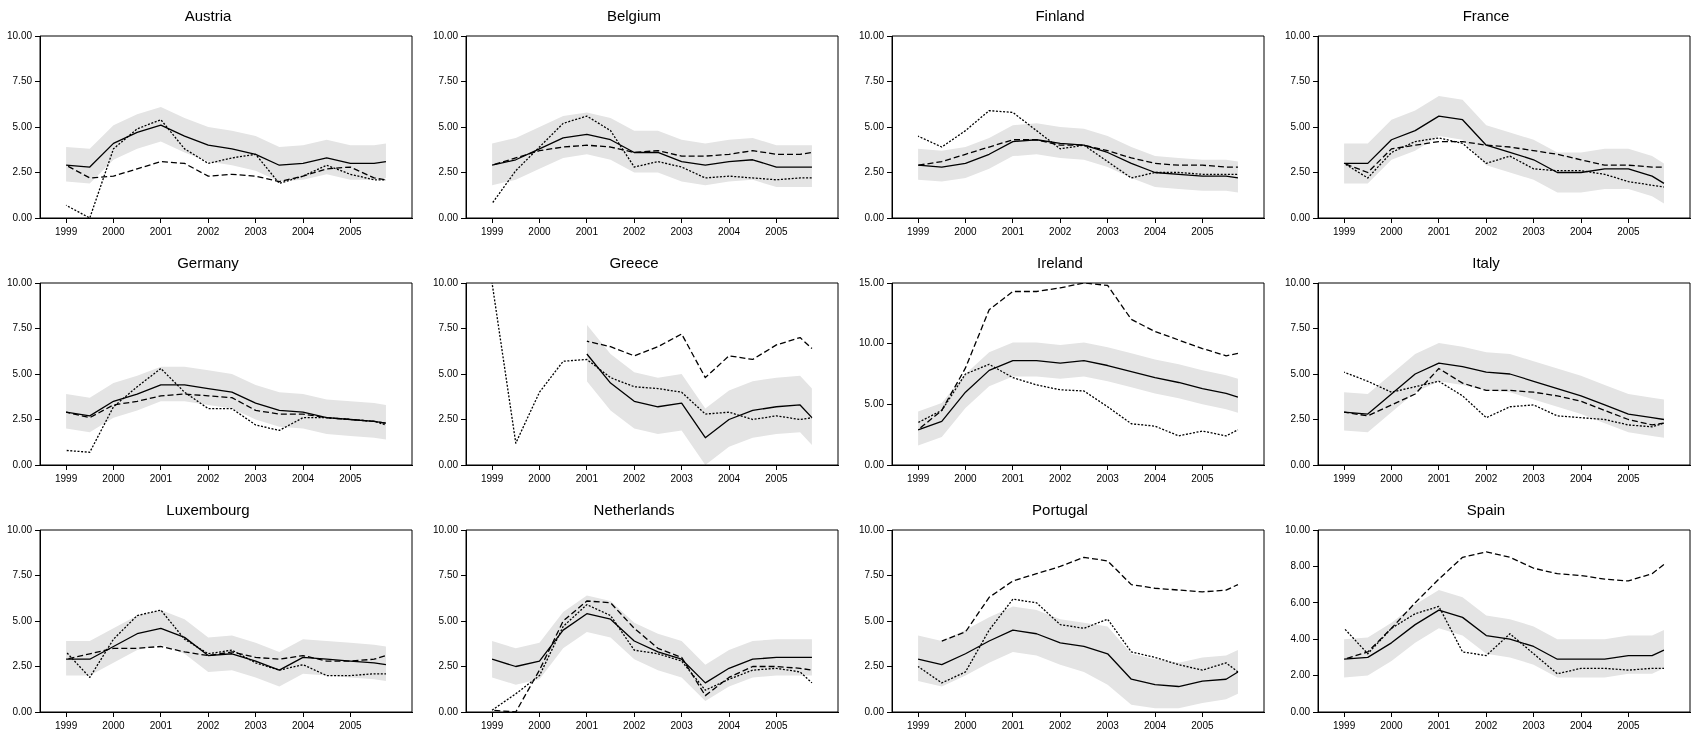 The height and width of the screenshot is (742, 1705). I want to click on chart-title: Netherlands, so click(634, 510).